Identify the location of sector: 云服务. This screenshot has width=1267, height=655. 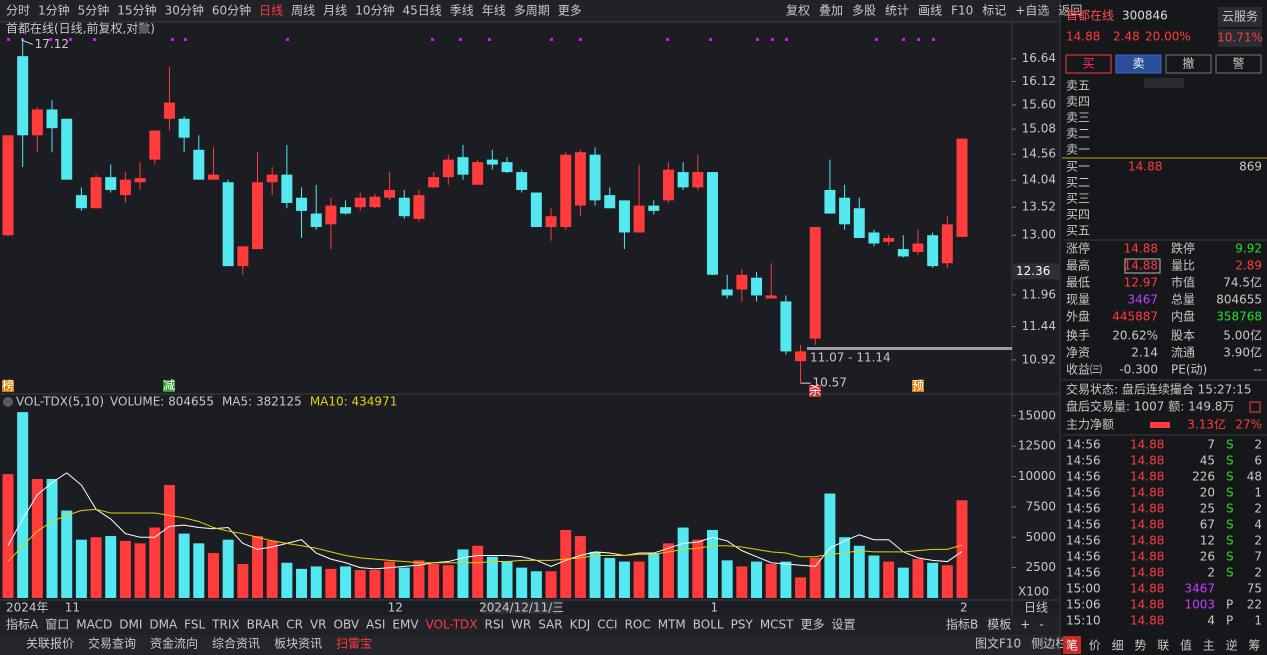
(1240, 16).